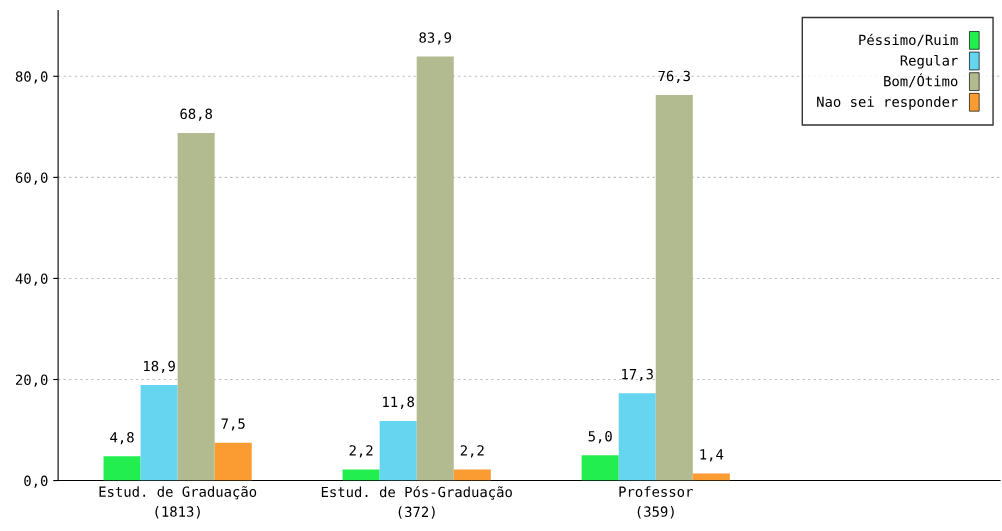  Describe the element at coordinates (674, 76) in the screenshot. I see `data-label: 76,3` at that location.